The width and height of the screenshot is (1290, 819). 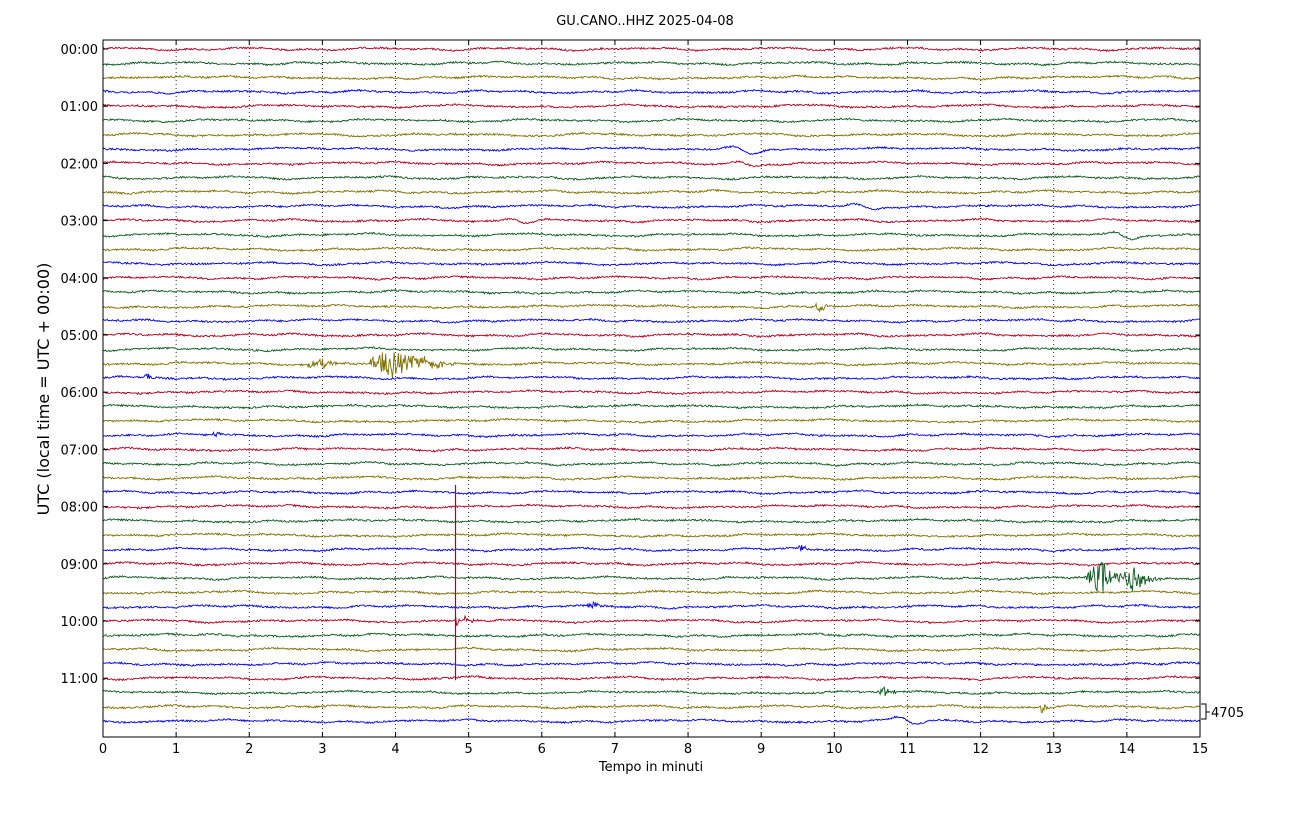 What do you see at coordinates (79, 679) in the screenshot?
I see `y-tick-label: 11:00` at bounding box center [79, 679].